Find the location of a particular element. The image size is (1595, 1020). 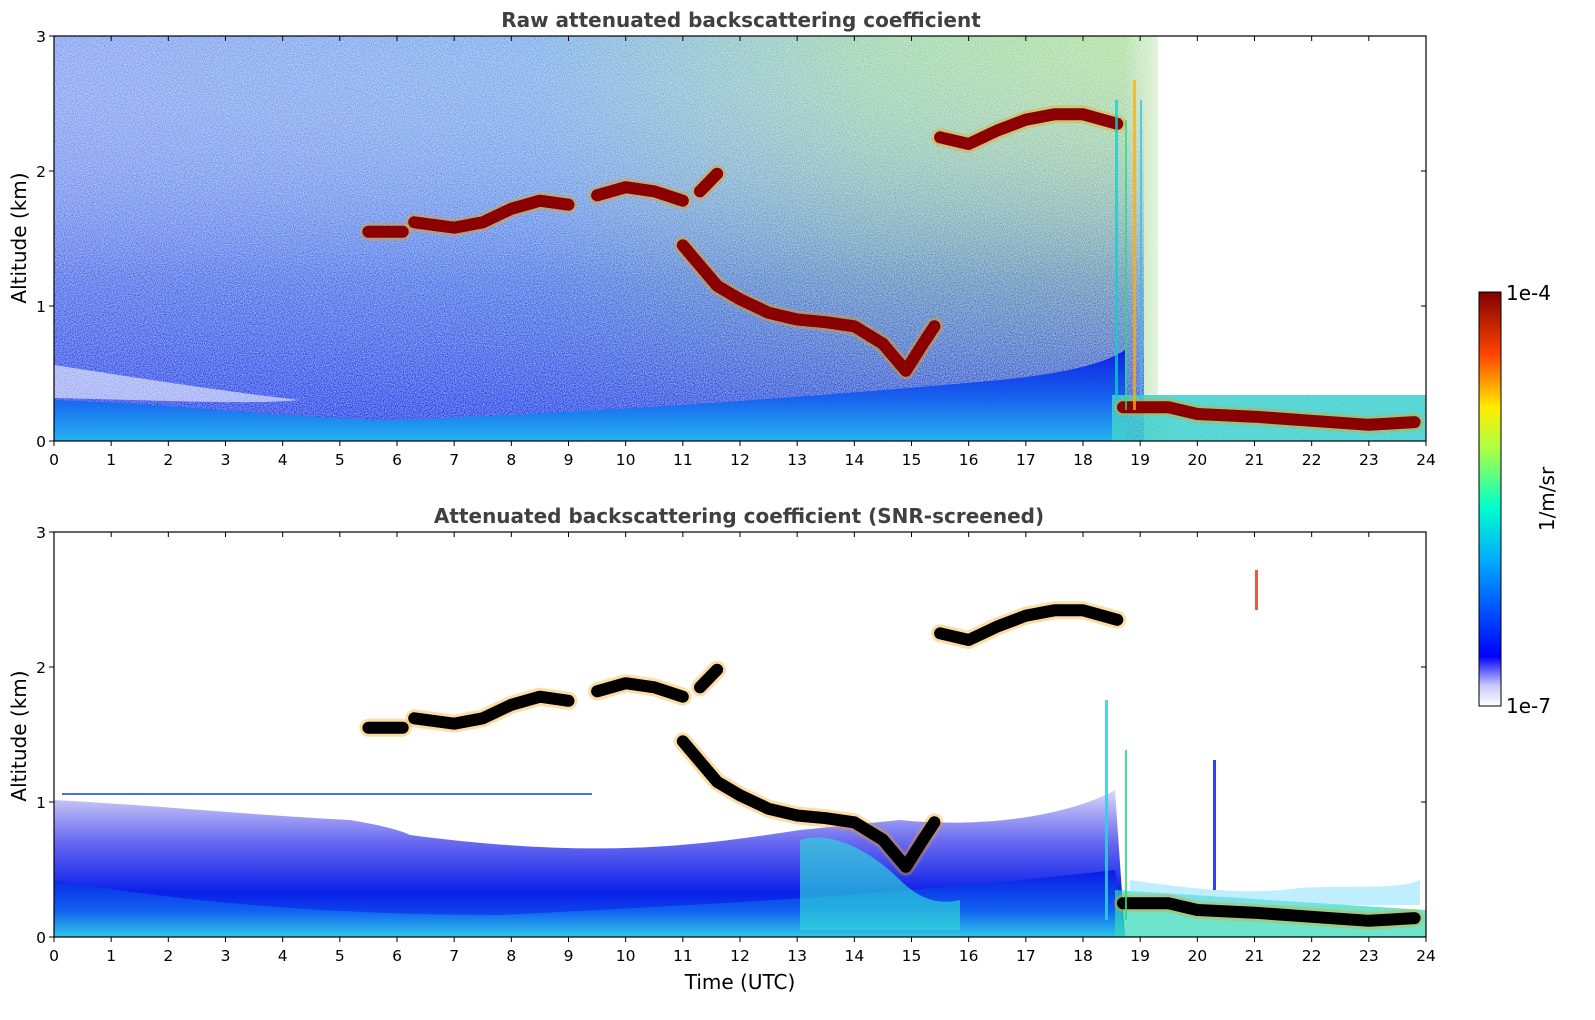

colorbar: 1e-4 1e-7 1/m/sr is located at coordinates (1518, 499).